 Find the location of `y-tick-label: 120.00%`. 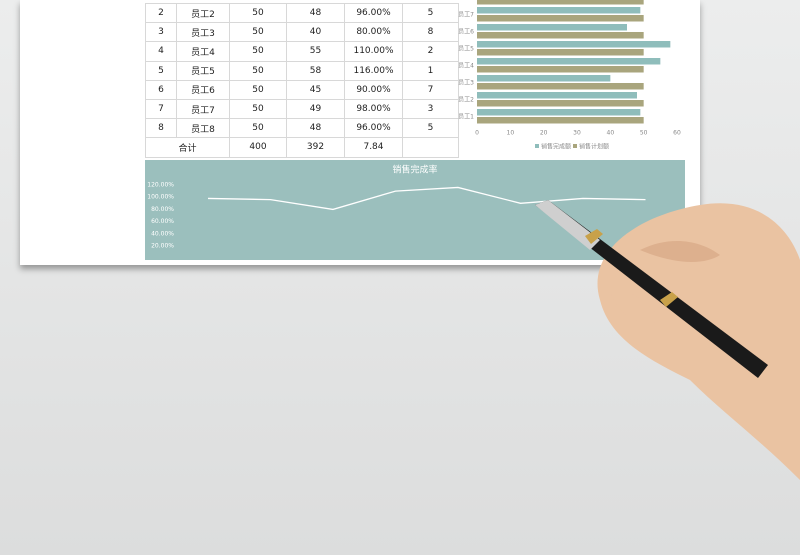

y-tick-label: 120.00% is located at coordinates (160, 185).